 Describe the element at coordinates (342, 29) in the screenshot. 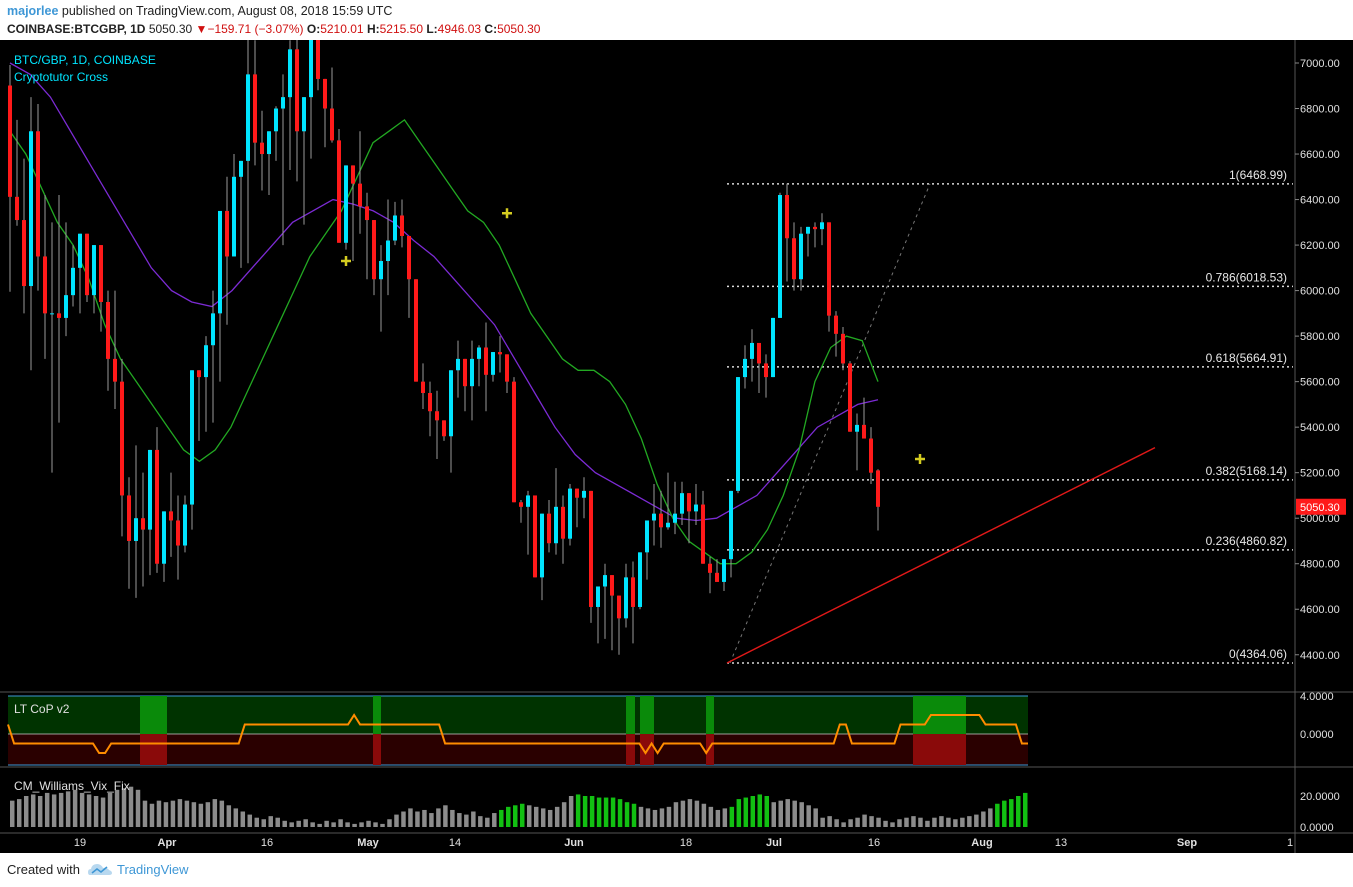

I see `open-value: 5210.01` at that location.